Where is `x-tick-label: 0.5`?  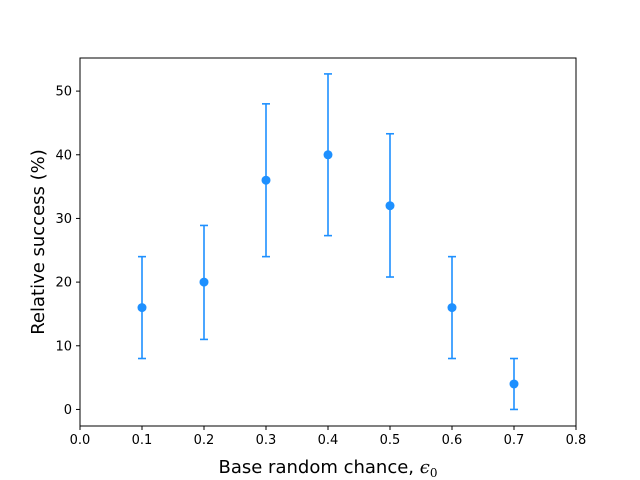 x-tick-label: 0.5 is located at coordinates (390, 440).